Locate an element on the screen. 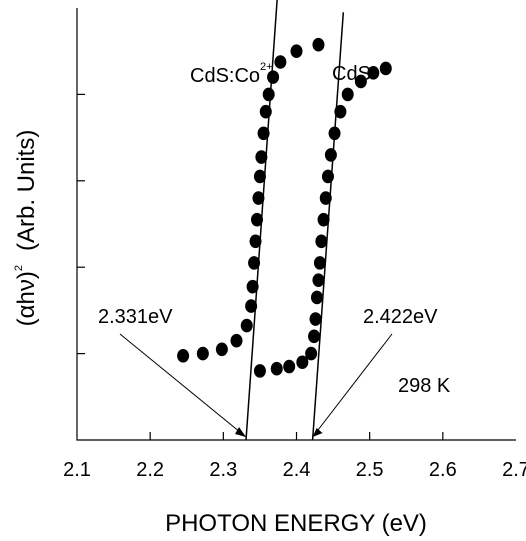 The width and height of the screenshot is (526, 541). x-ticks: 2.1 2.2 2.3 2.4 2.5 2.6 2.7 is located at coordinates (294, 456).